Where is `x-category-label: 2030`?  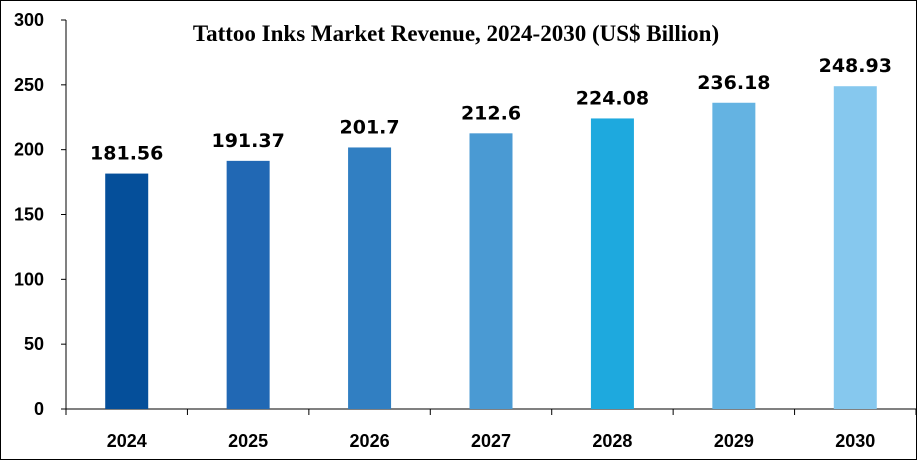 x-category-label: 2030 is located at coordinates (855, 441).